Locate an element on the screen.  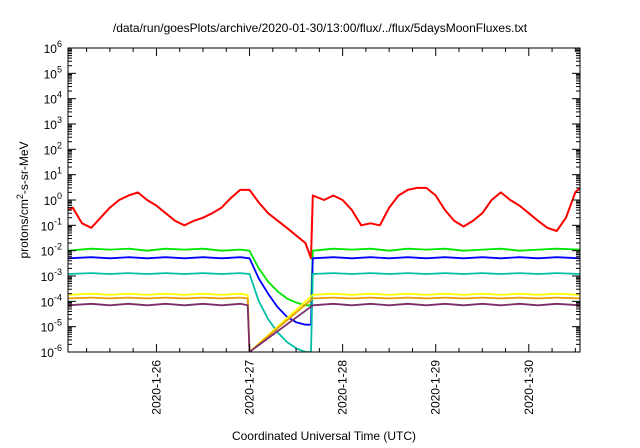
x-tick-label: 2020-1-28 is located at coordinates (343, 387).